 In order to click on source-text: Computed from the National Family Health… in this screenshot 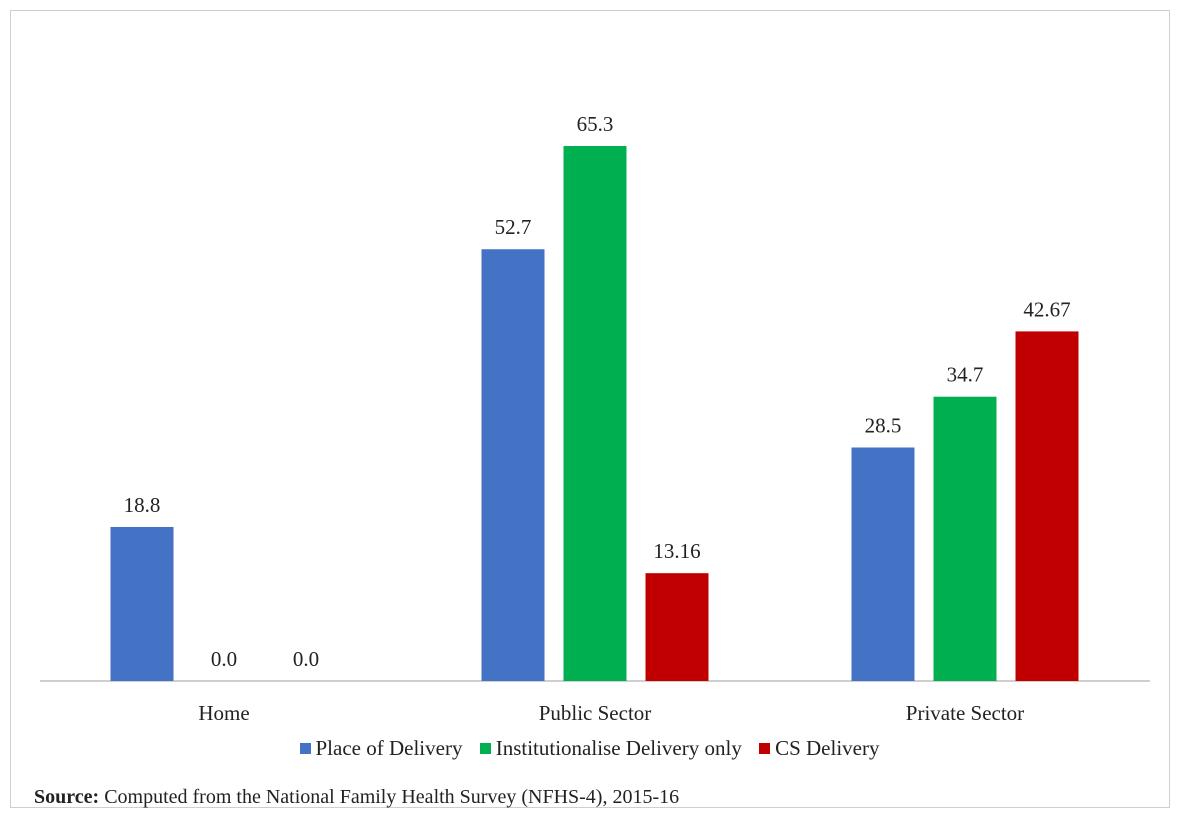, I will do `click(389, 797)`.